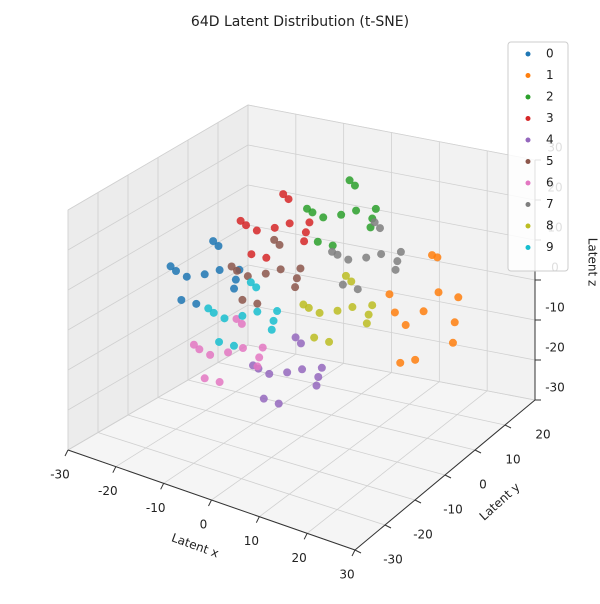  What do you see at coordinates (550, 247) in the screenshot?
I see `legend-label: 9` at bounding box center [550, 247].